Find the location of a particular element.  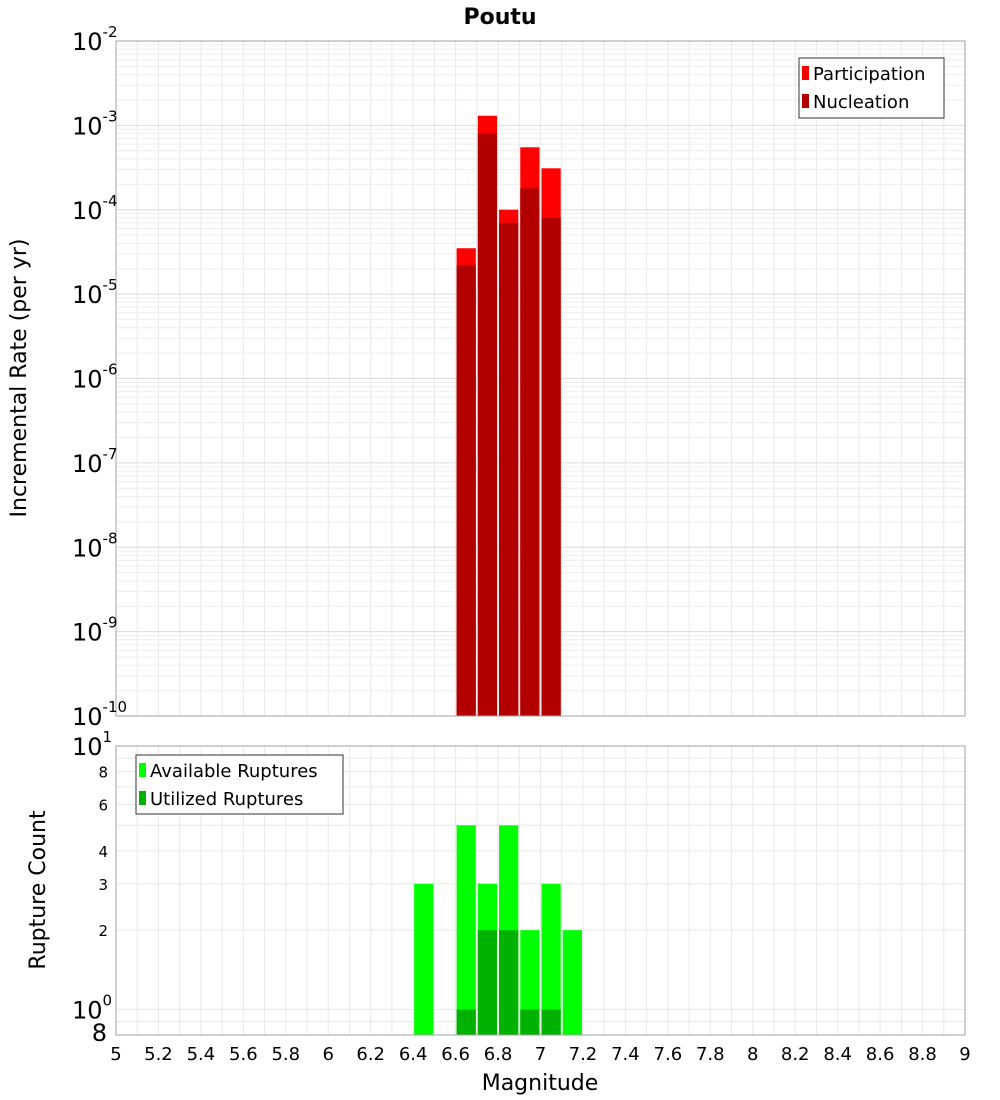

x-tick-label: 6.4 is located at coordinates (413, 1054).